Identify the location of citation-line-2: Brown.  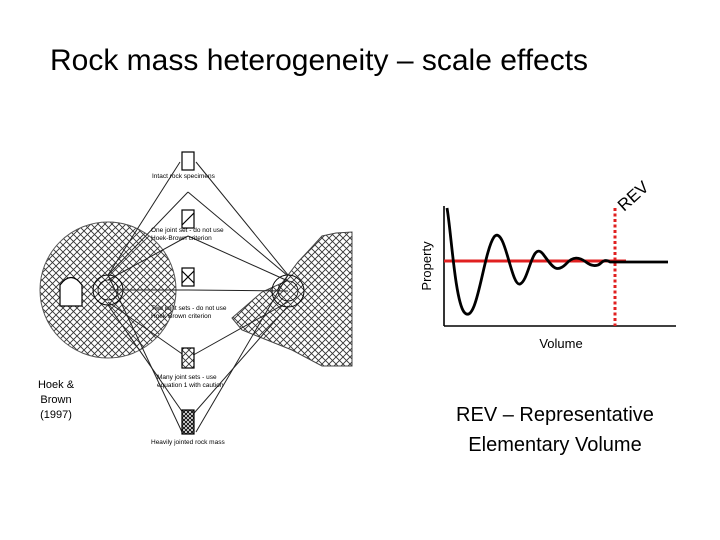
(56, 400).